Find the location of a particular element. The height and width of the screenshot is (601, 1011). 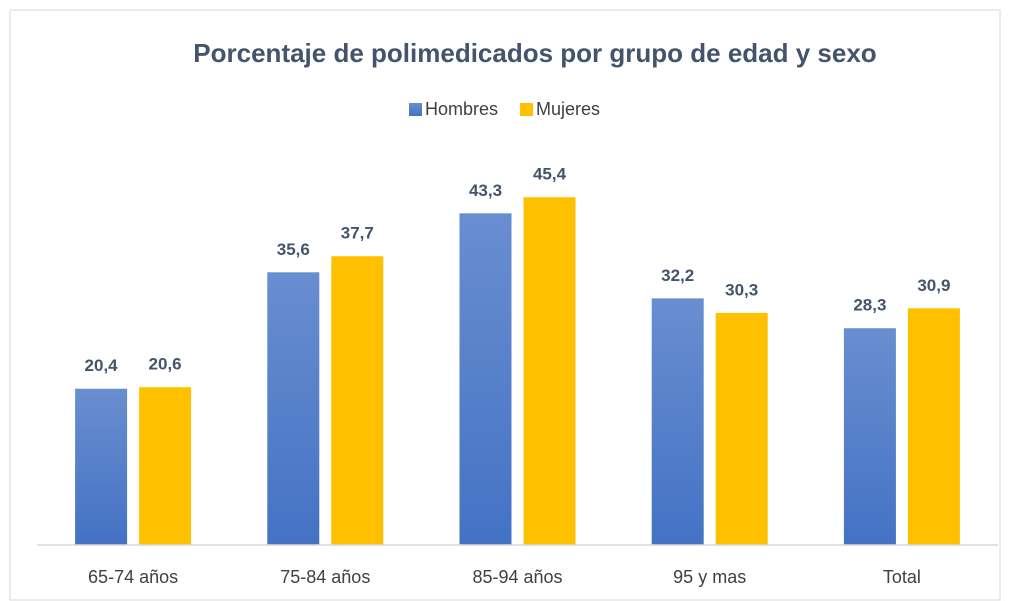

data-label: 28,3 is located at coordinates (869, 305).